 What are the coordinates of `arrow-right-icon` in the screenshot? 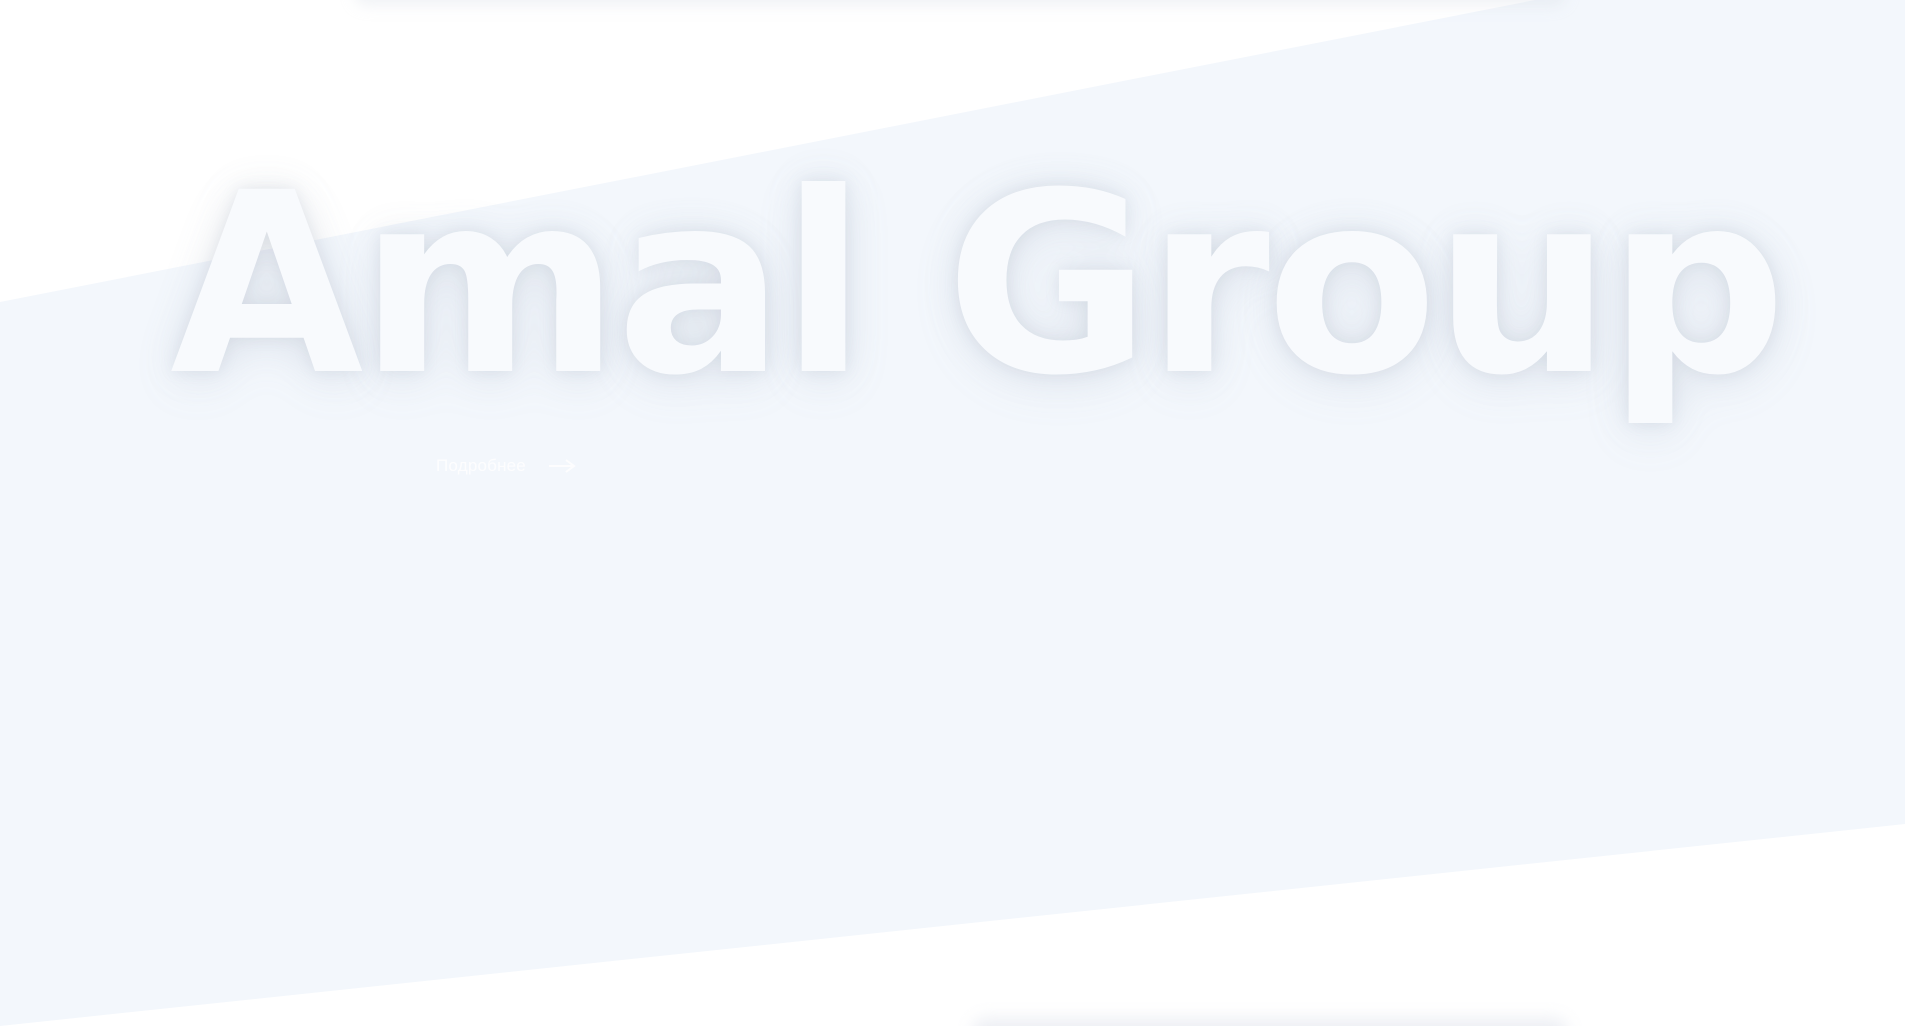 It's located at (562, 466).